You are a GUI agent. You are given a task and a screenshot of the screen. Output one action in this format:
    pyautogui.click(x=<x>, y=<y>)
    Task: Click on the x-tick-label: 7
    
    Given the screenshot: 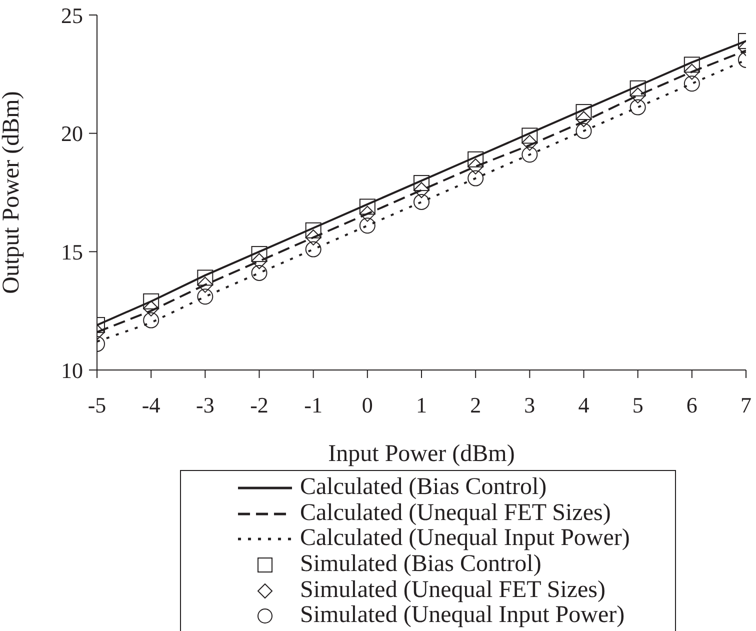 What is the action you would take?
    pyautogui.click(x=746, y=405)
    